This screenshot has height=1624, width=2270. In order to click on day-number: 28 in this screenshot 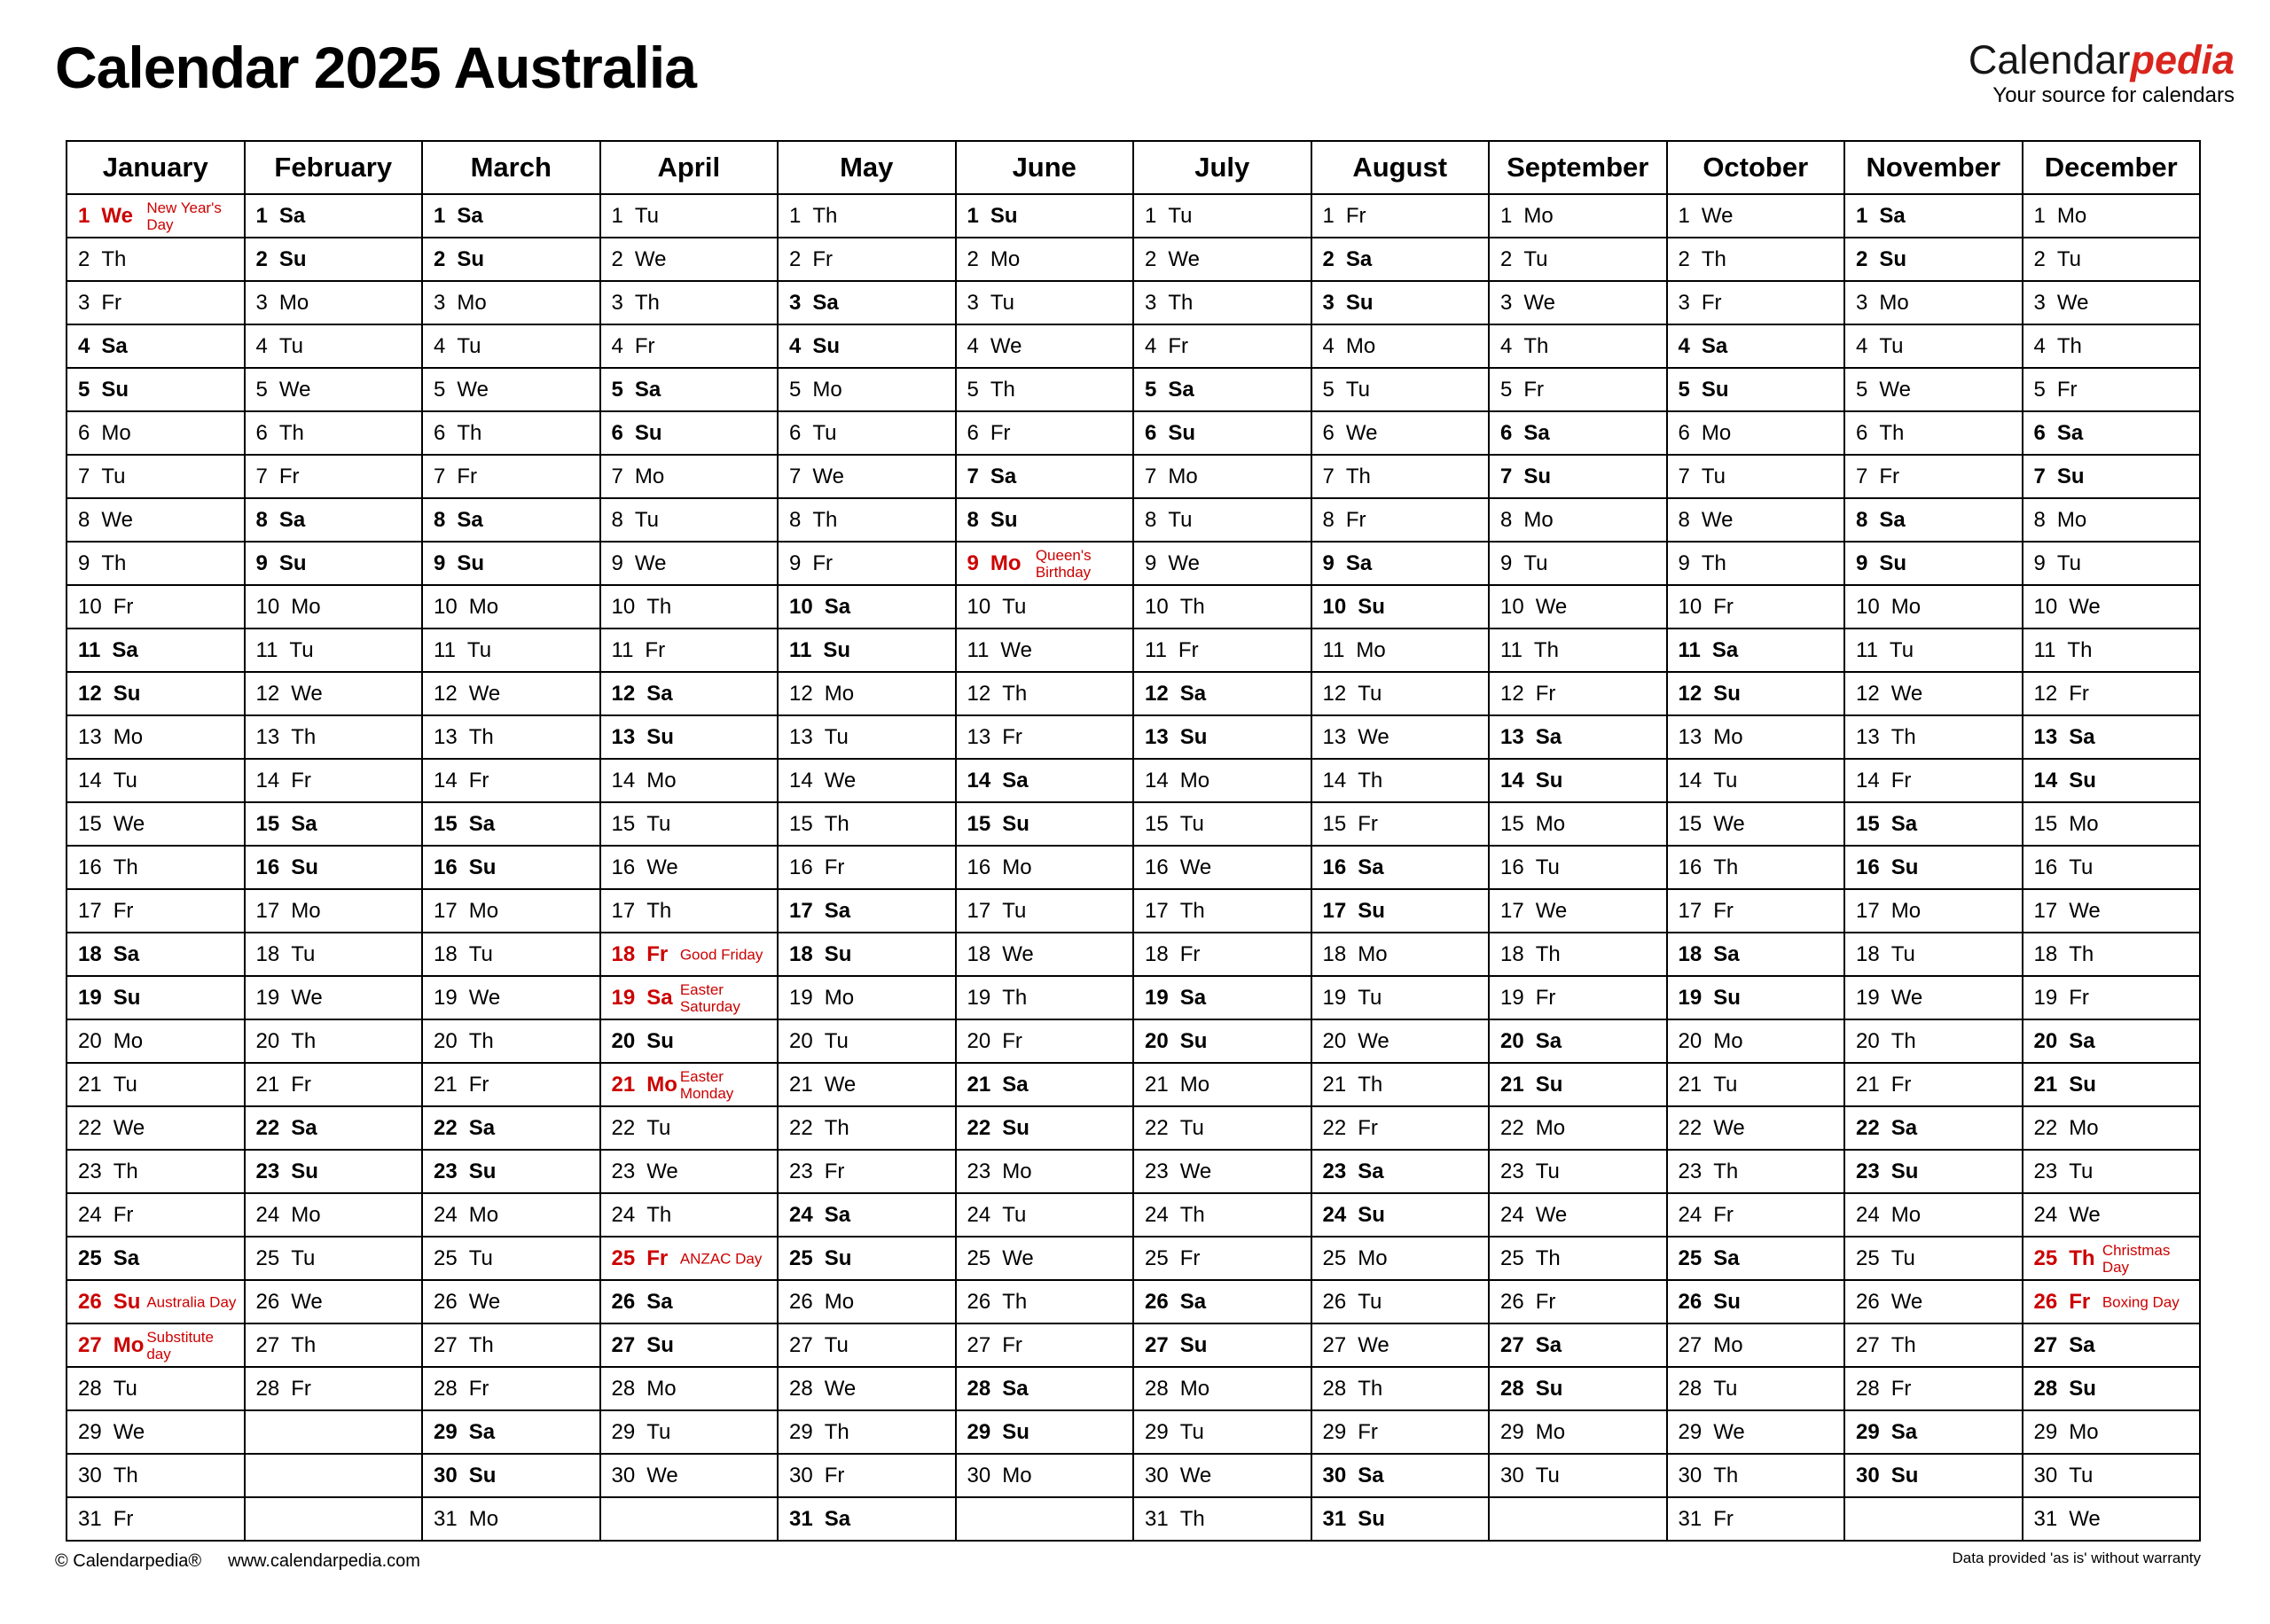, I will do `click(90, 1388)`.